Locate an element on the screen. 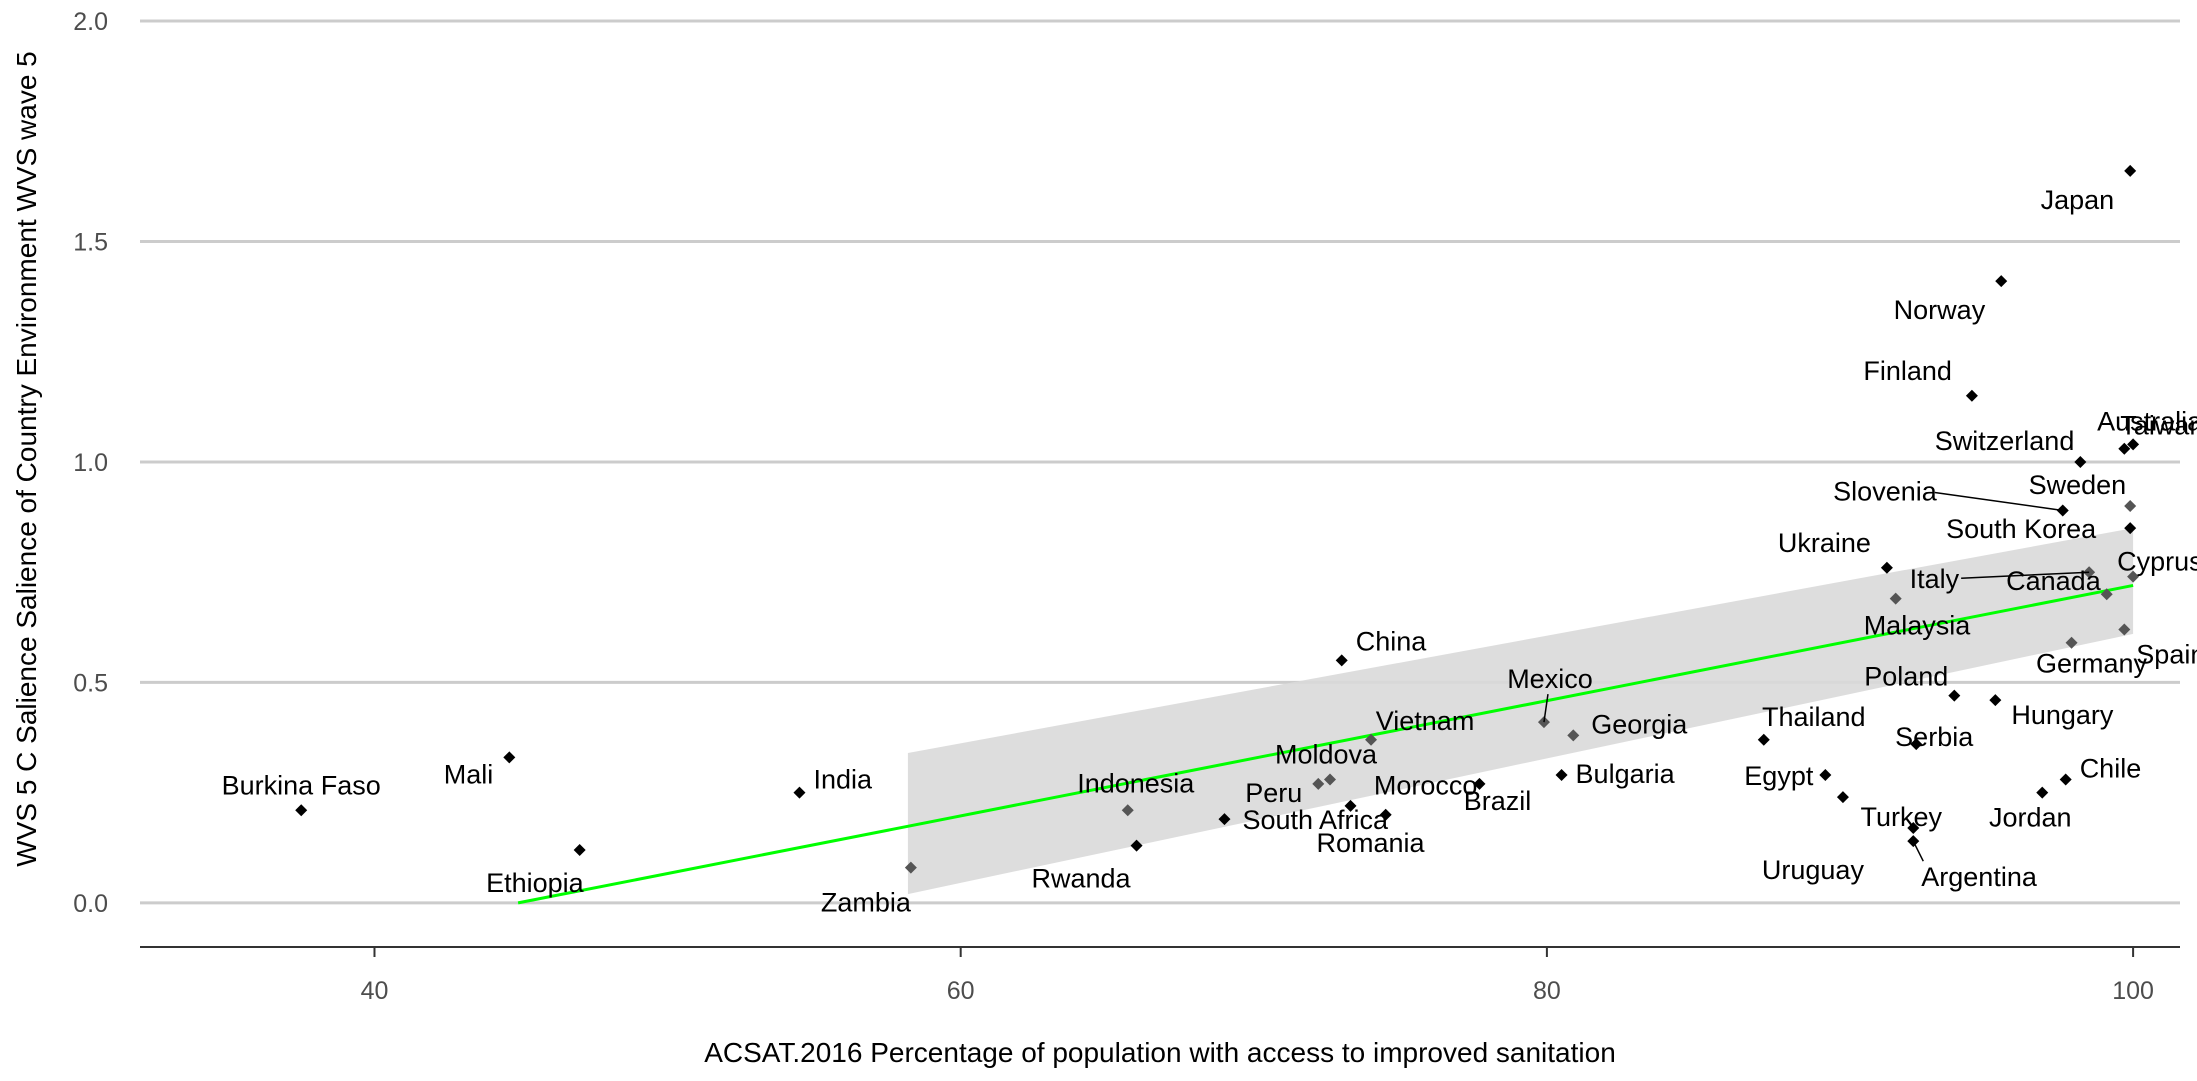 This screenshot has width=2197, height=1081. label-south-korea: South Korea is located at coordinates (2021, 529).